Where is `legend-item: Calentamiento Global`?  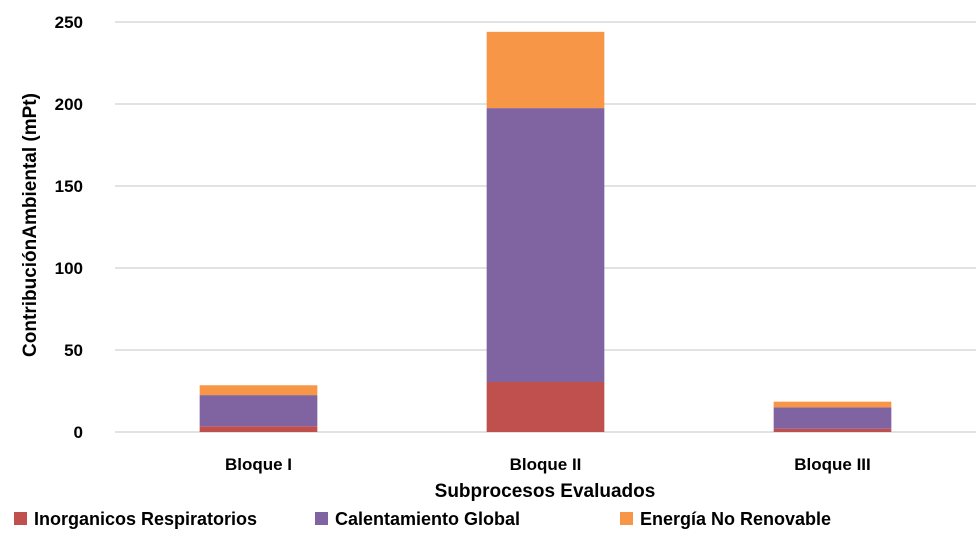
legend-item: Calentamiento Global is located at coordinates (417, 519).